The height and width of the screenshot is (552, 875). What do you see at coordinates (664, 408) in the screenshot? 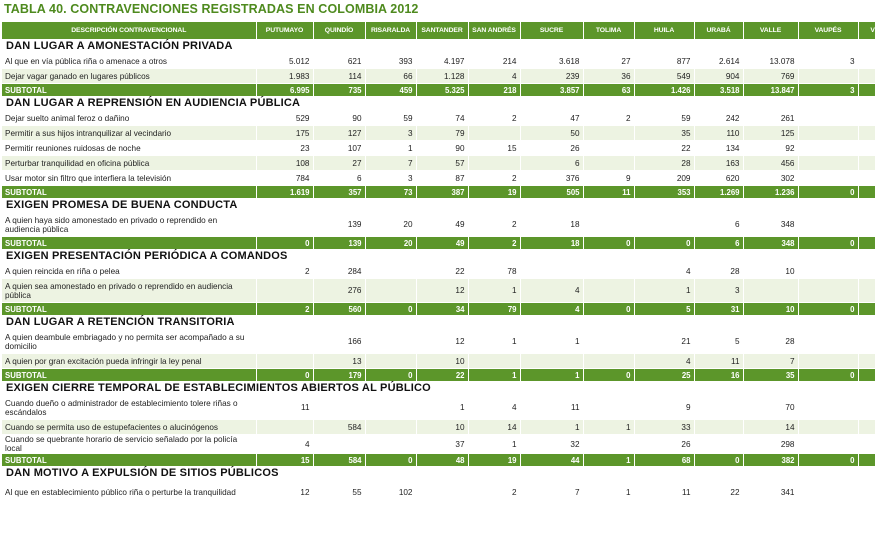
I see `table-cell: 9` at bounding box center [664, 408].